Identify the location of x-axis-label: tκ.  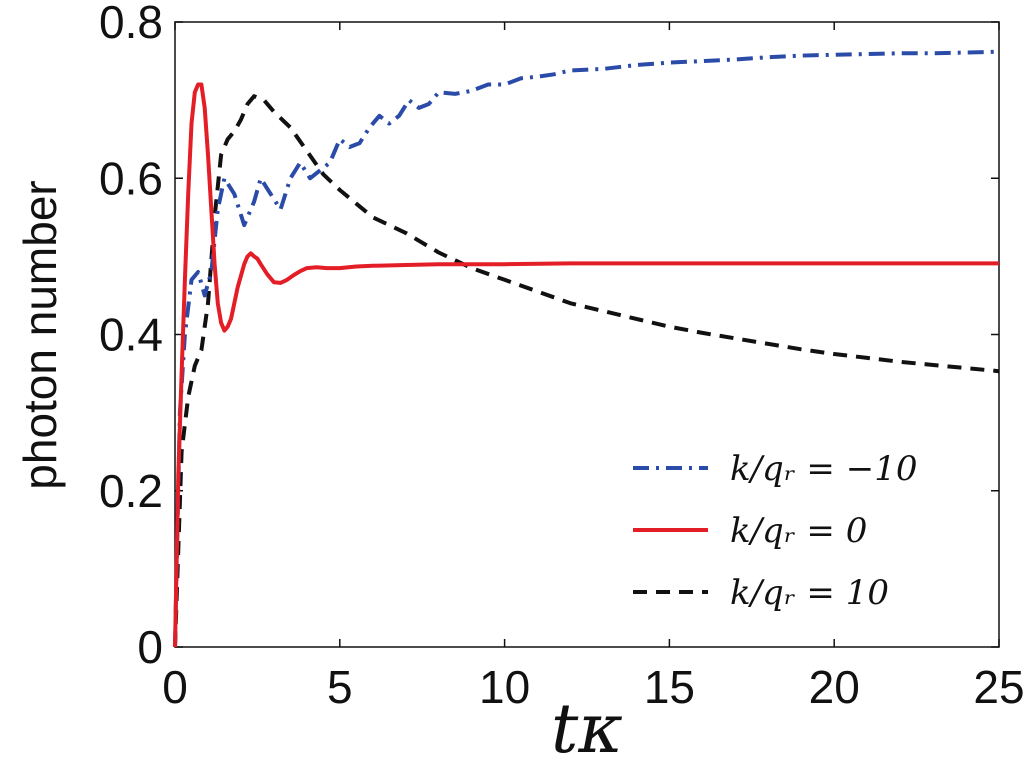
(587, 727).